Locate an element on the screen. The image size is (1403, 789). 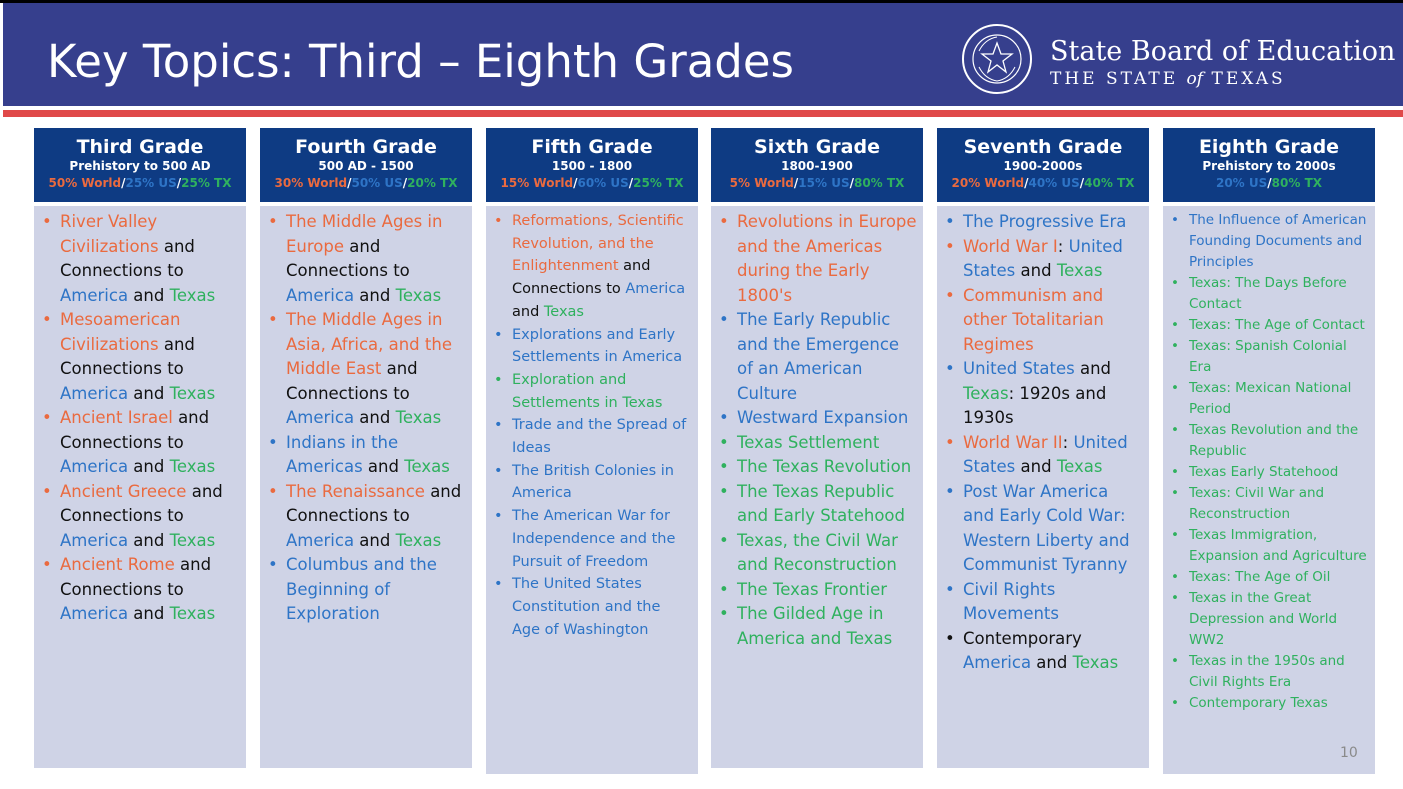
topic-text: The Gilded Age in America and Texas is located at coordinates (815, 626).